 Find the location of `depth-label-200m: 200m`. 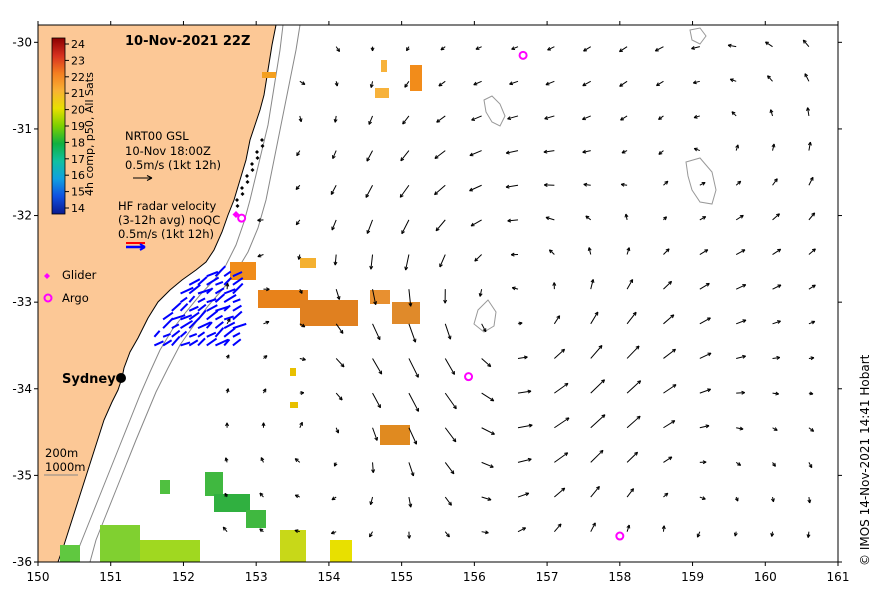

depth-label-200m: 200m is located at coordinates (61, 453).